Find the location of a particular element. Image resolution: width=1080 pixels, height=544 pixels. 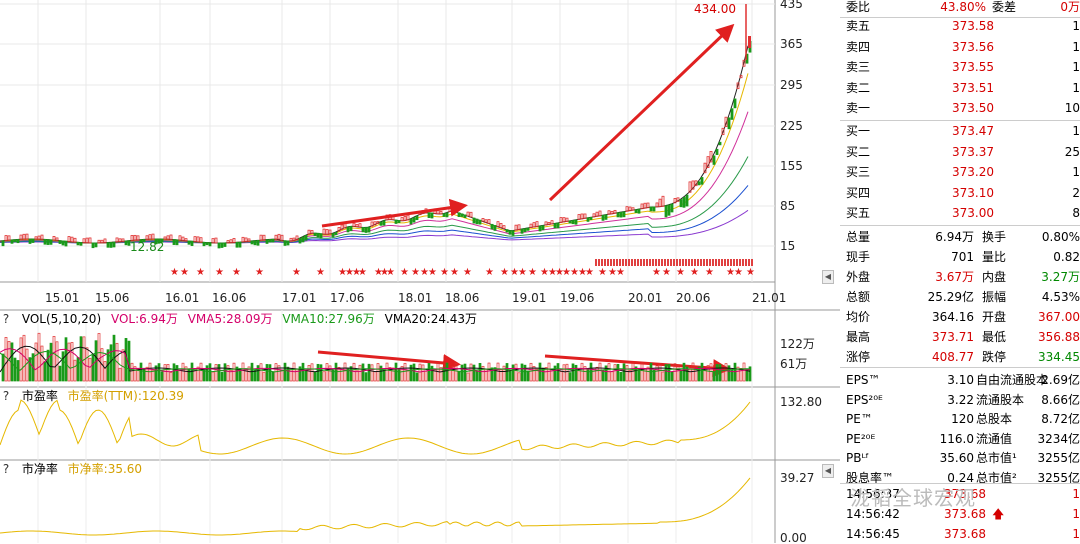

stat-row: 总量 6.94万 换手 0.80% is located at coordinates (960, 237).